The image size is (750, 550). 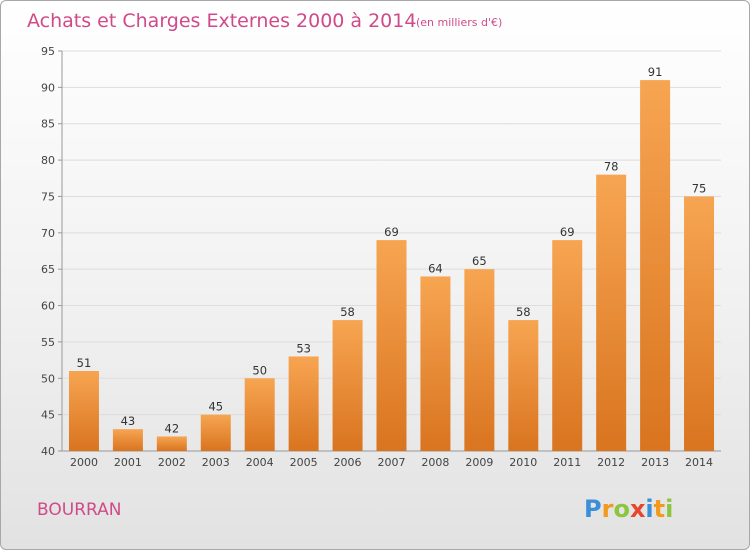 I want to click on y-tick-label: 65, so click(x=48, y=269).